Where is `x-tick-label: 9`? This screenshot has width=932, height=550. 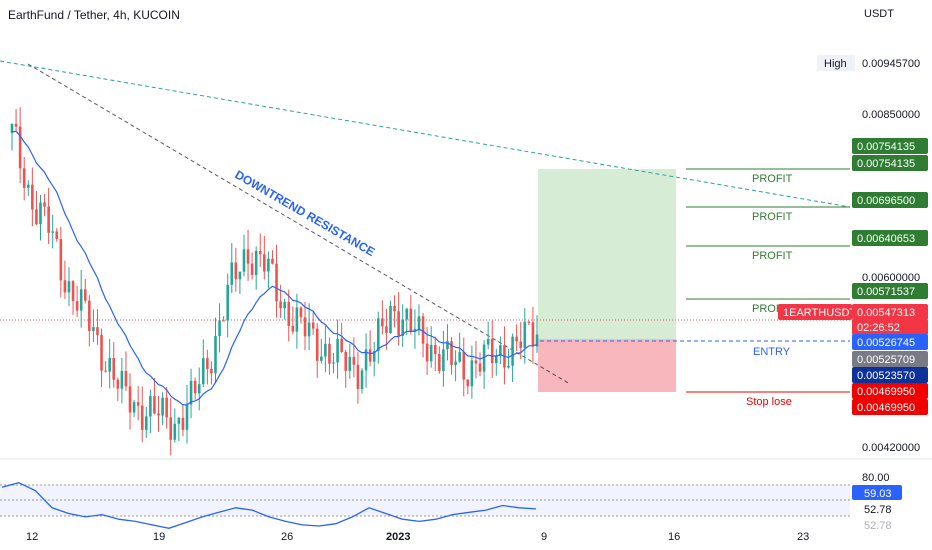
x-tick-label: 9 is located at coordinates (544, 537).